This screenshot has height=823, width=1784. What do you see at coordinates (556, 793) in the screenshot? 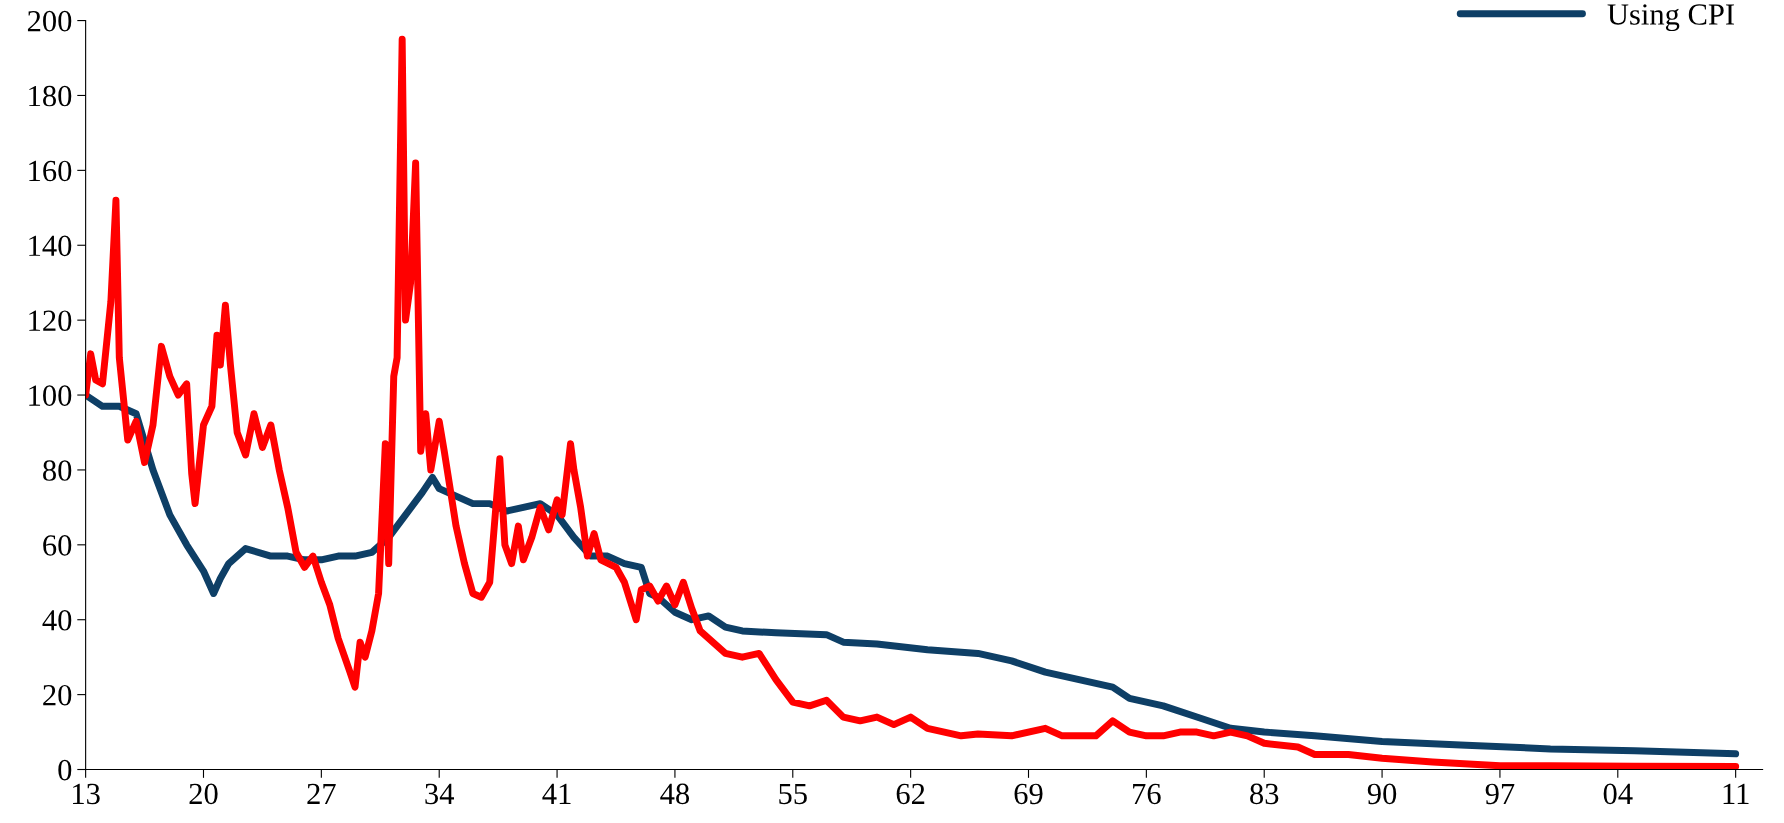
I see `x-tick-label: 41` at bounding box center [556, 793].